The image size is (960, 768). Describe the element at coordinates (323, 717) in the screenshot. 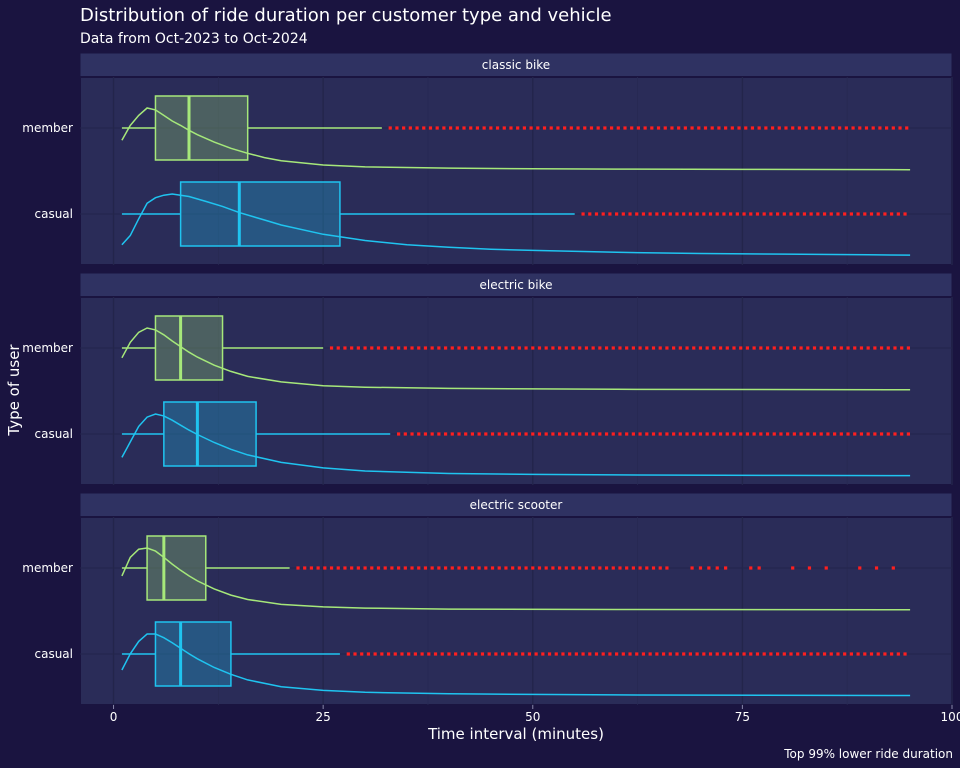

I see `x-tick-label: 25` at that location.